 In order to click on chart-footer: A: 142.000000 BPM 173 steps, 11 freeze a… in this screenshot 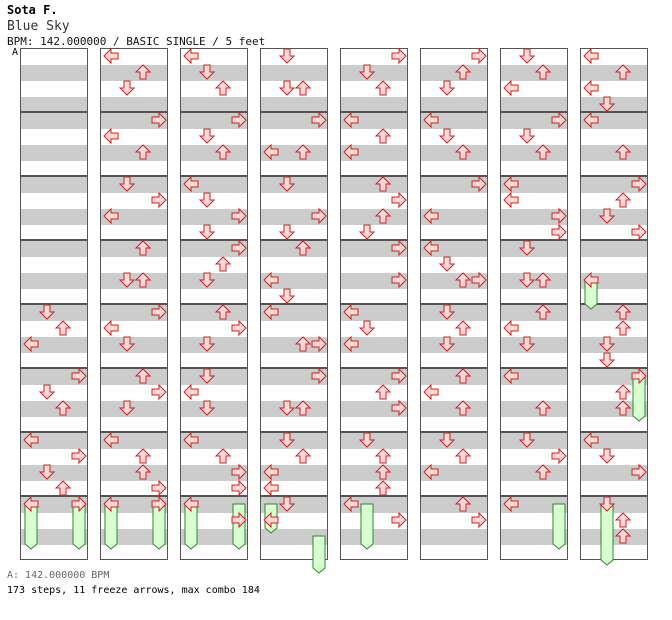, I will do `click(133, 583)`.